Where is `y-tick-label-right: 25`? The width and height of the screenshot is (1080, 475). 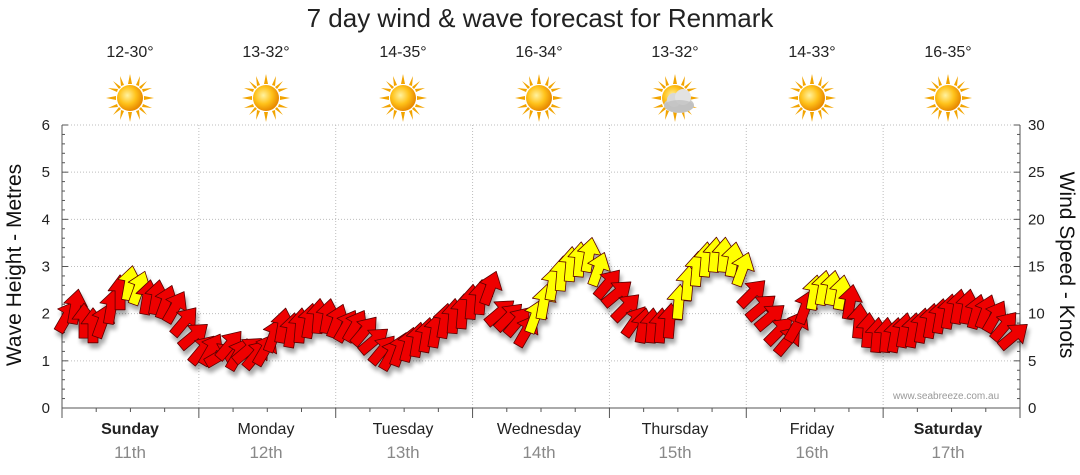 y-tick-label-right: 25 is located at coordinates (1036, 172).